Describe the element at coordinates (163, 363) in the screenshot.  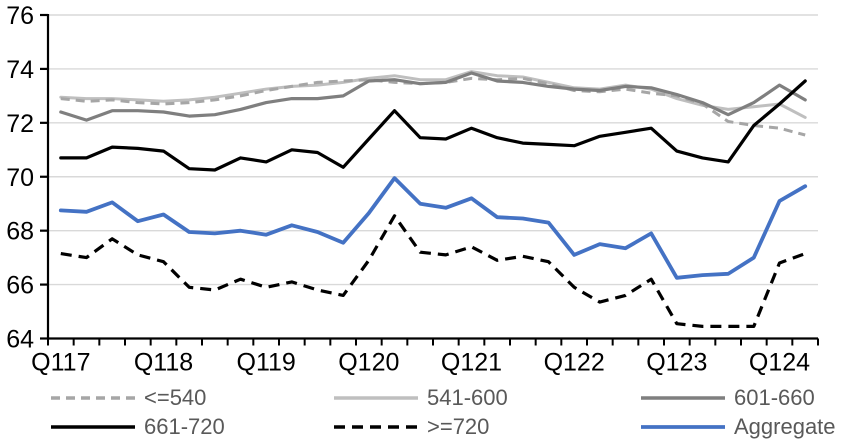
I see `x-tick-label: Q118` at that location.